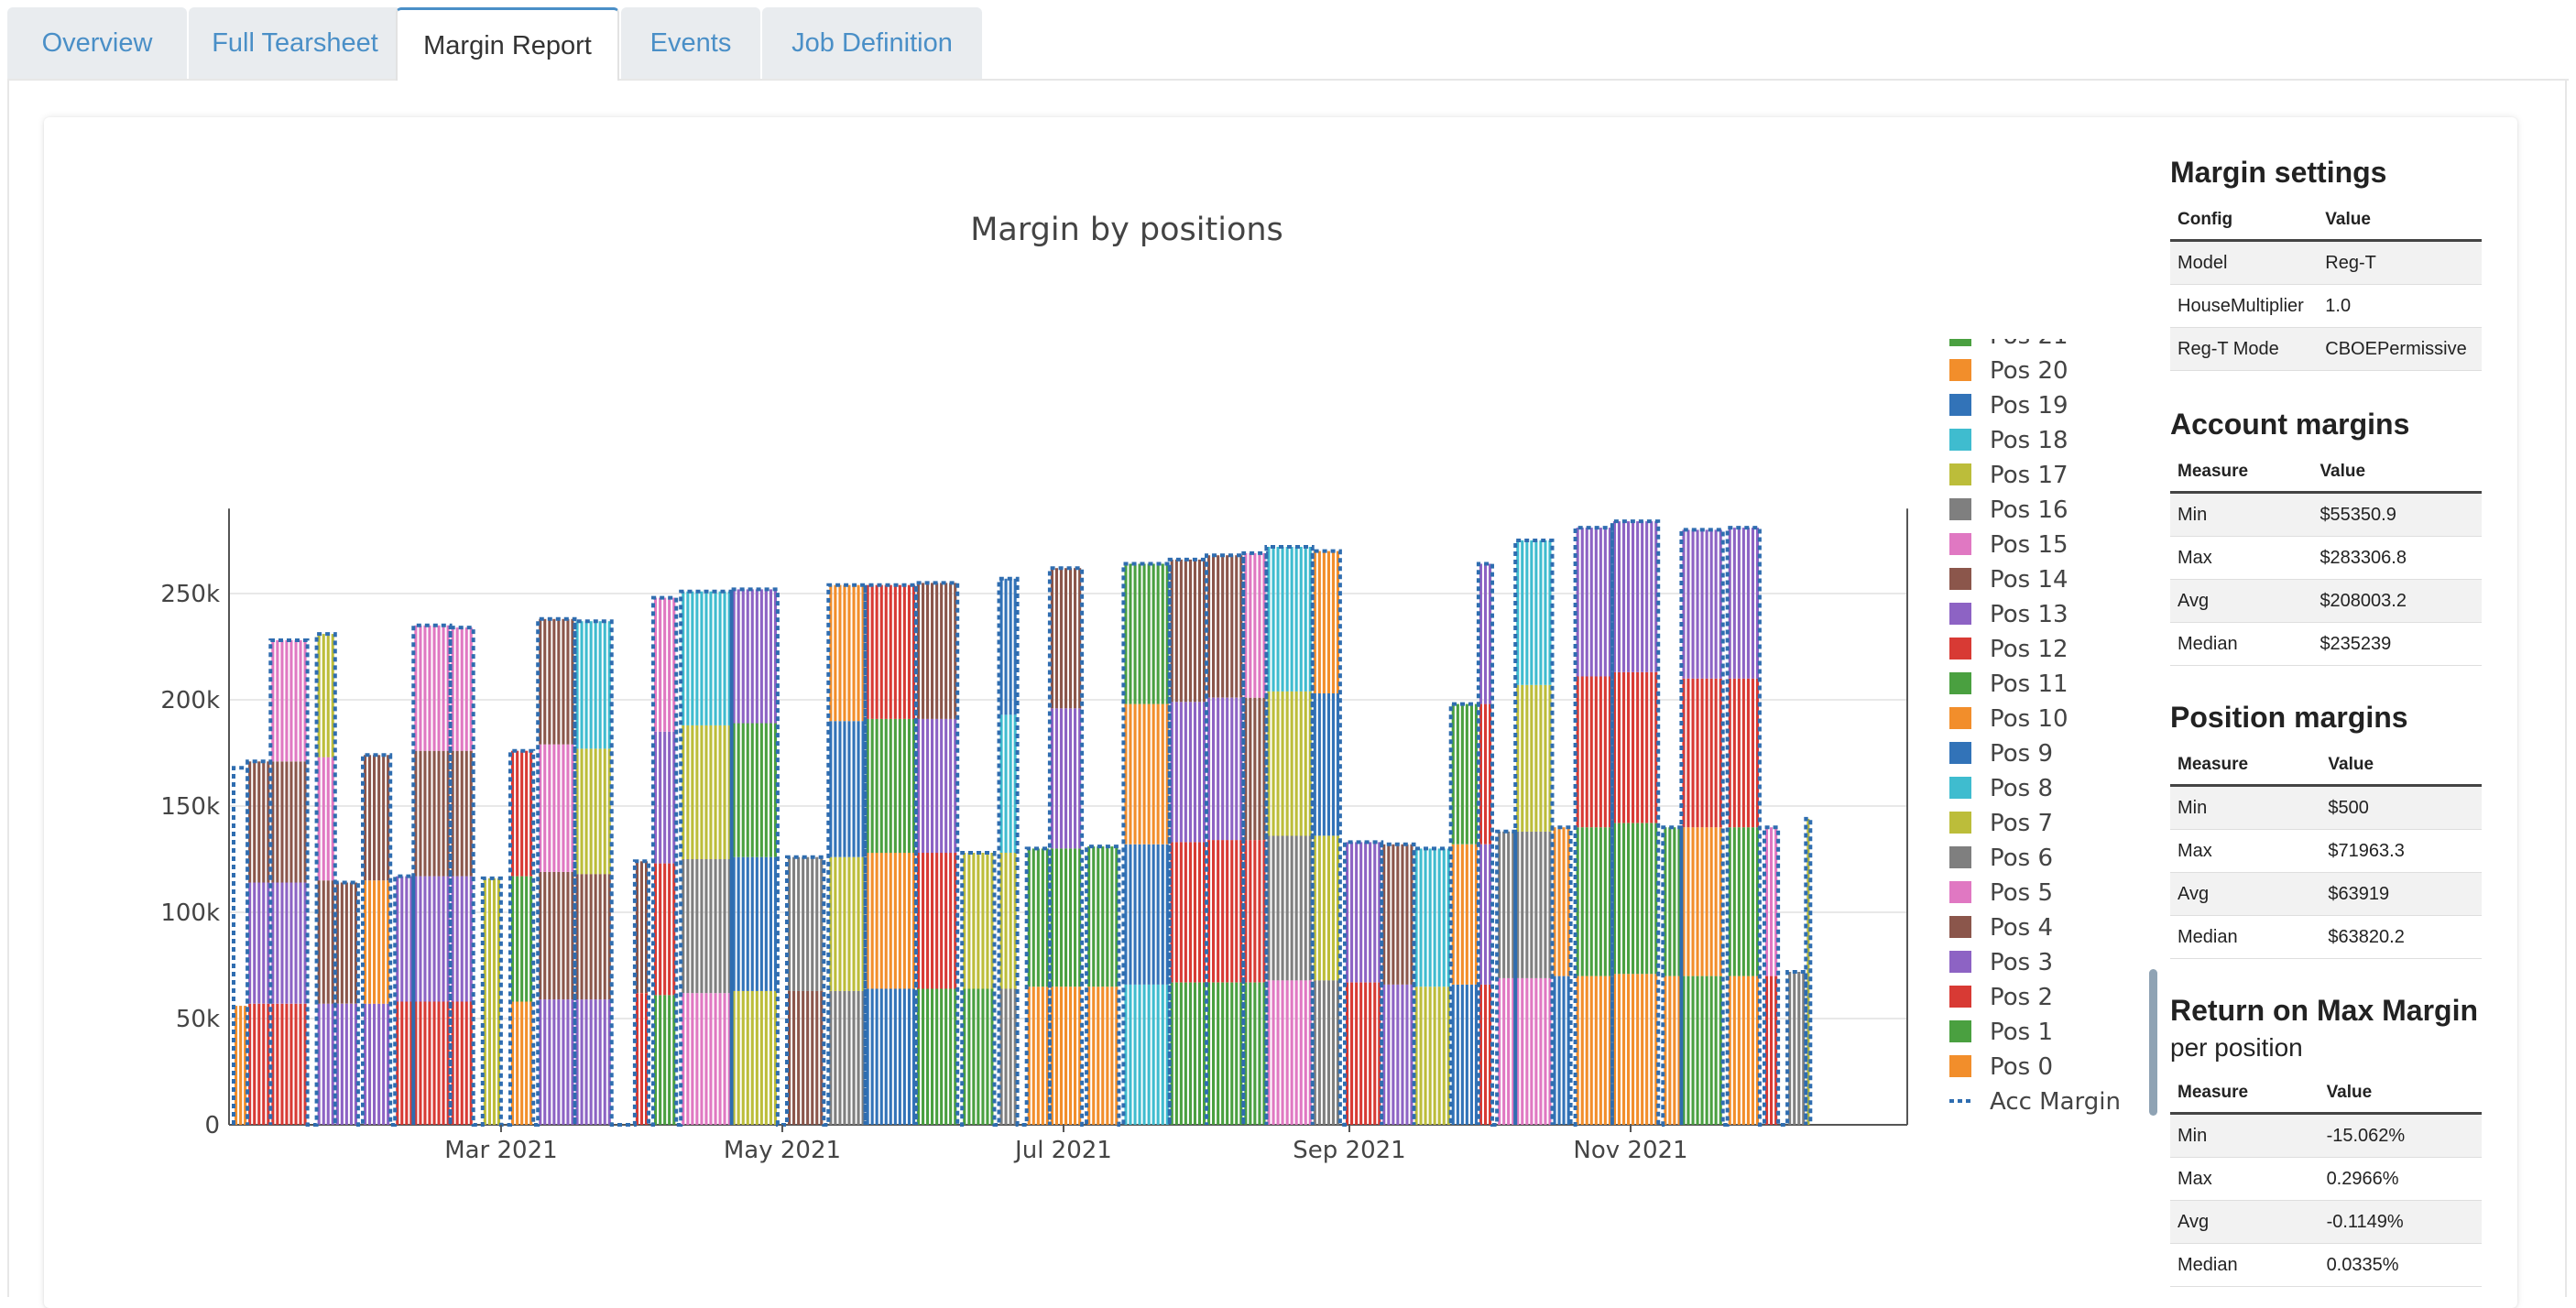 Image resolution: width=2576 pixels, height=1308 pixels. Describe the element at coordinates (2009, 336) in the screenshot. I see `legend-item: Pos 21` at that location.